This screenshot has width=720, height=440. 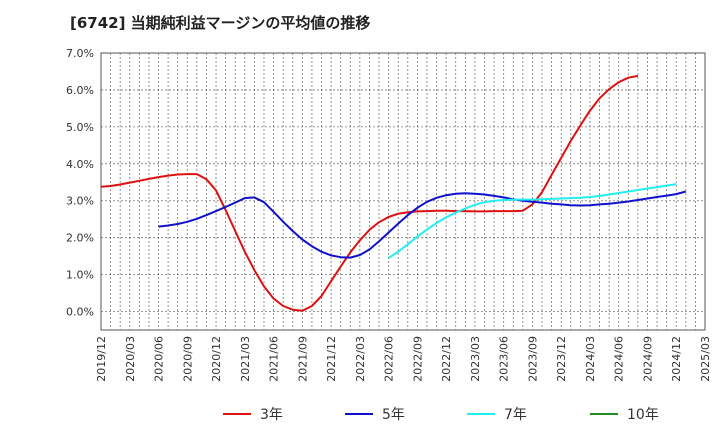 I want to click on x-tick-label: 2022/03, so click(x=360, y=359).